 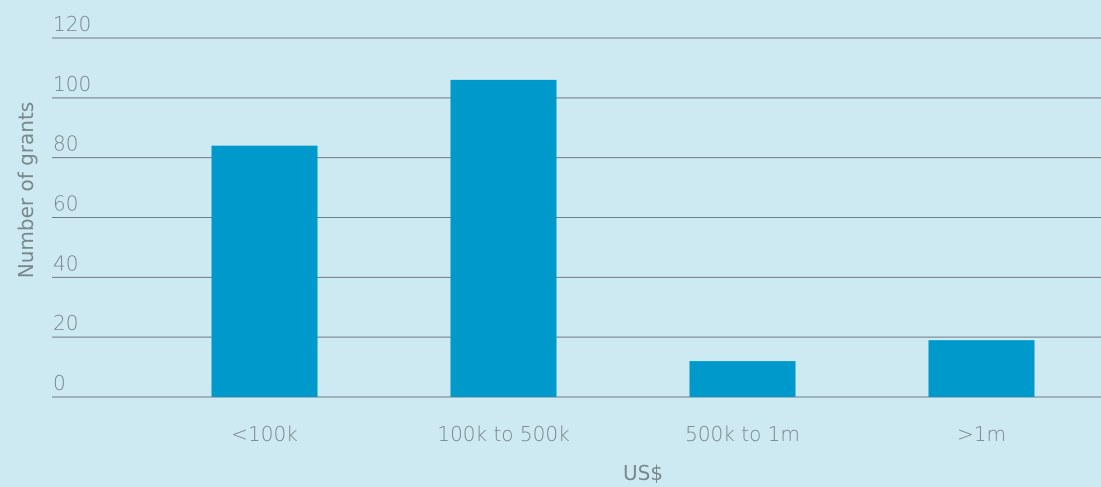 I want to click on x-tick-label-1: 100k to 500k, so click(x=503, y=434).